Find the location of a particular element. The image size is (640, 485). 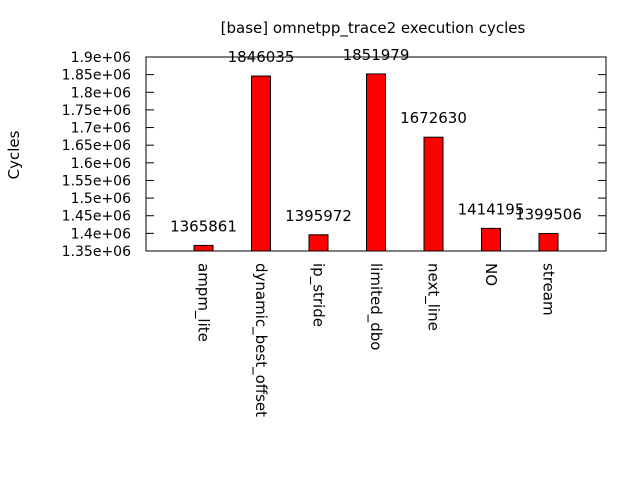

bar-next_line is located at coordinates (433, 194).